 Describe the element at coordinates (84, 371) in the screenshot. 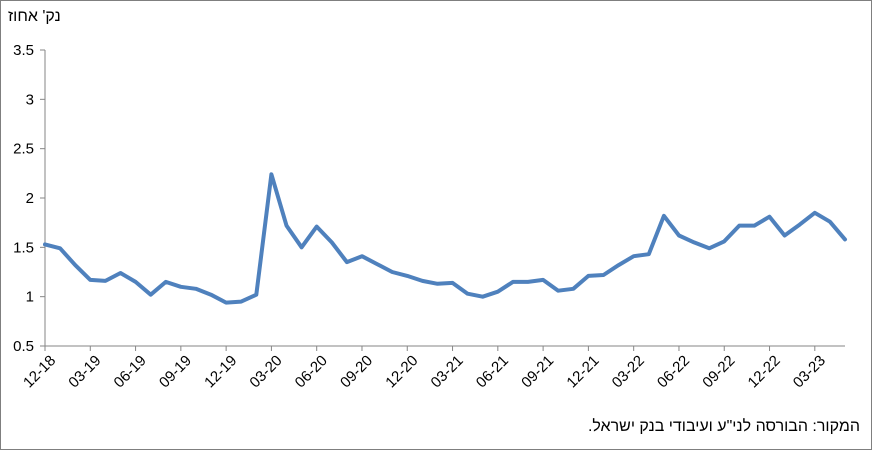

I see `x-tick-label: 03-19` at that location.